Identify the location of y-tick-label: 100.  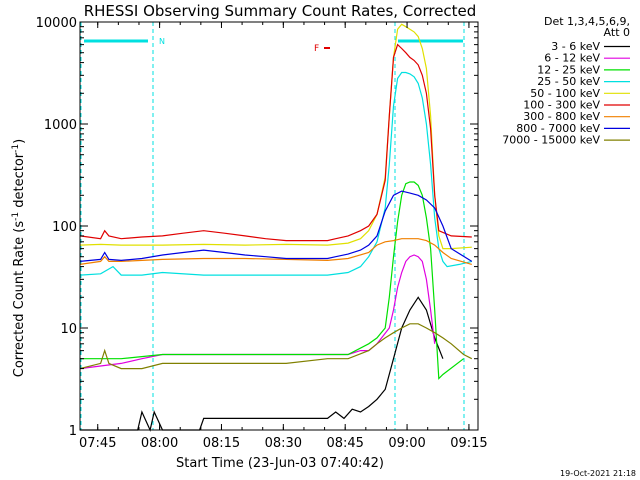
(64, 227).